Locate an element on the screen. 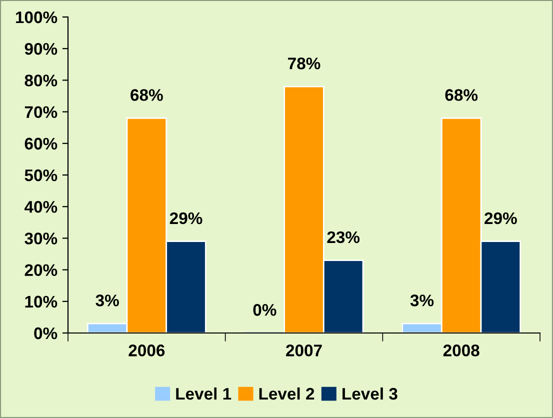  x-tick-label: 2007 is located at coordinates (304, 350).